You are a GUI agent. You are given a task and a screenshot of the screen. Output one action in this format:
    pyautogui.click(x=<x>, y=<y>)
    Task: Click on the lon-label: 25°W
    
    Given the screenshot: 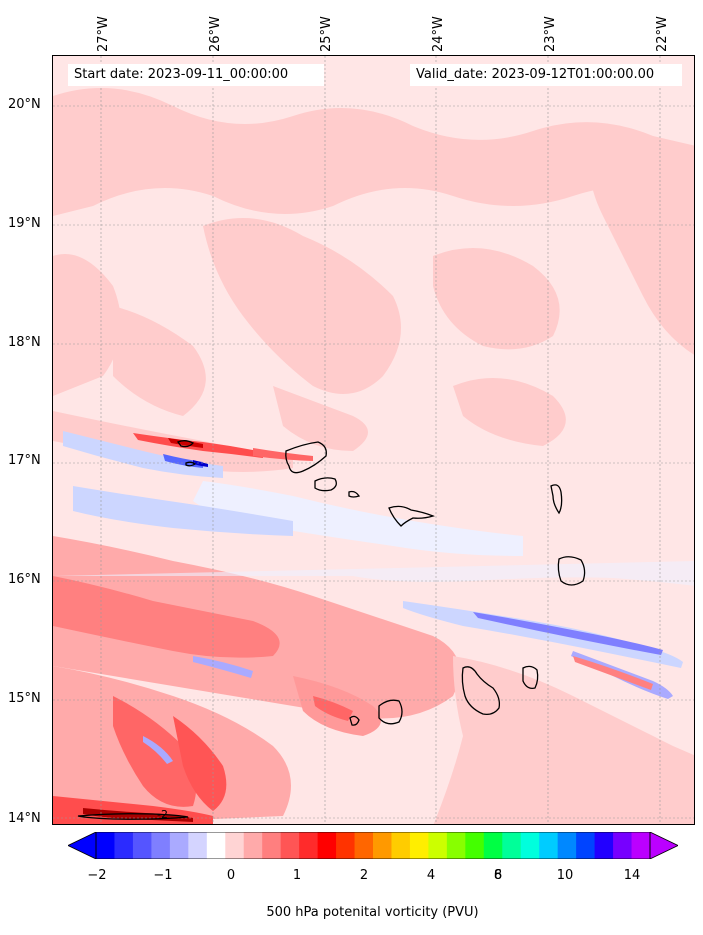 What is the action you would take?
    pyautogui.click(x=326, y=34)
    